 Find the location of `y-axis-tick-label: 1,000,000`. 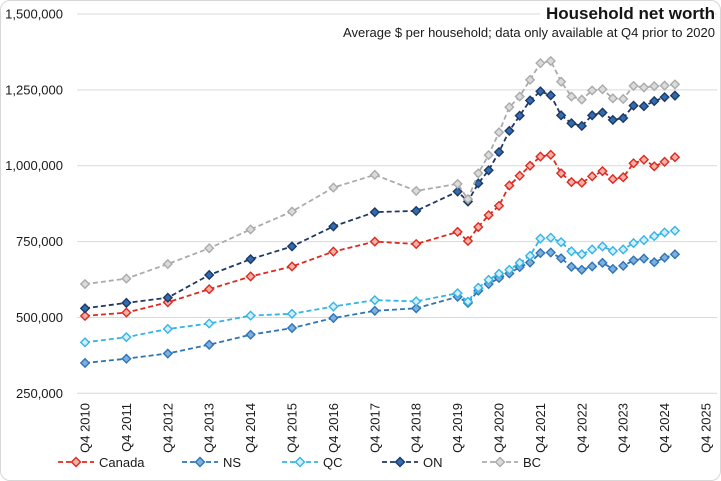

y-axis-tick-label: 1,000,000 is located at coordinates (34, 165).